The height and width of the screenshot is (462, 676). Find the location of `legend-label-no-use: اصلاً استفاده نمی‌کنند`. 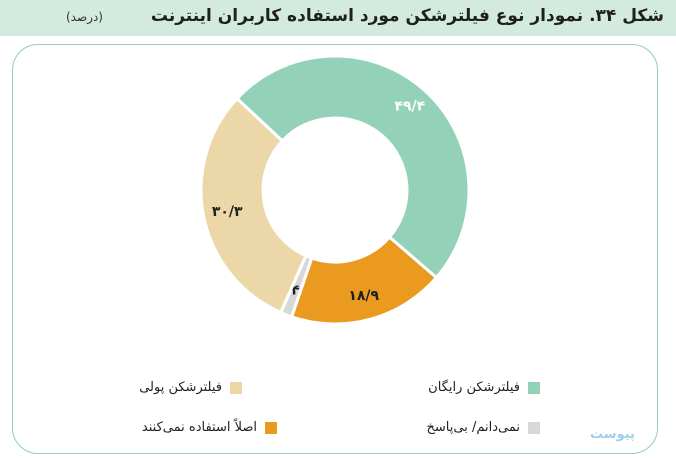

legend-label-no-use: اصلاً استفاده نمی‌کنند is located at coordinates (199, 427).